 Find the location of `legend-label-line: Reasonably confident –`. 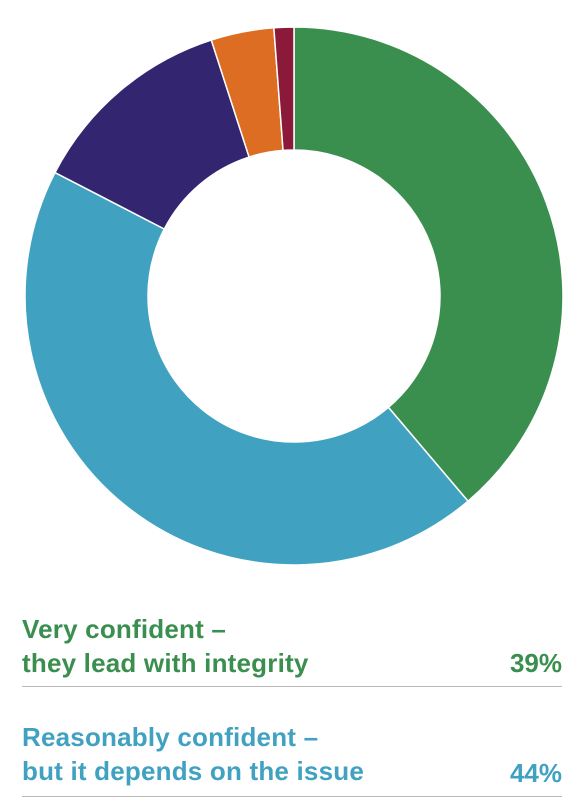

legend-label-line: Reasonably confident – is located at coordinates (170, 737).